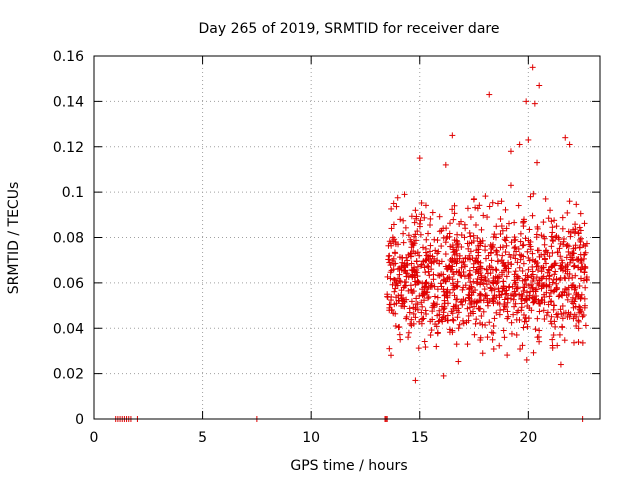 The height and width of the screenshot is (480, 640). I want to click on y-tick-label: 0.04, so click(68, 329).